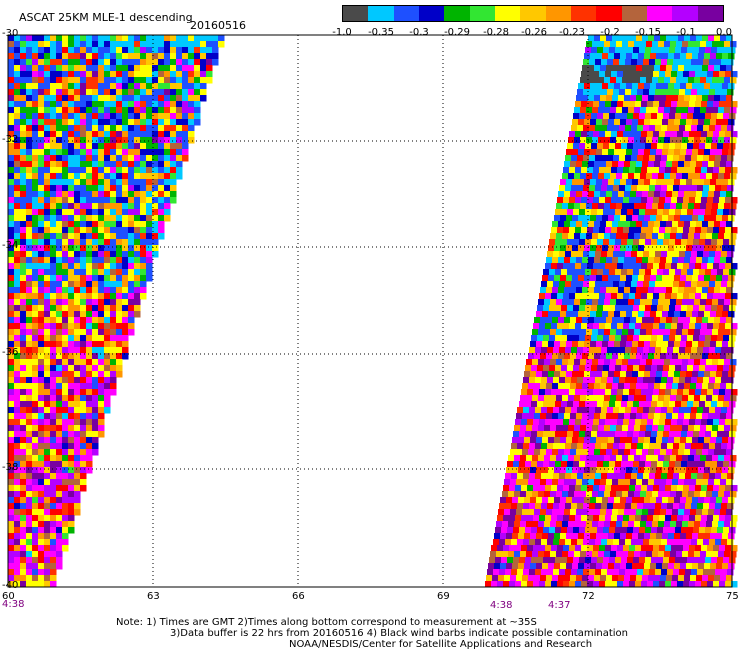 The height and width of the screenshot is (650, 740). What do you see at coordinates (10, 585) in the screenshot?
I see `latitude-label: -40` at bounding box center [10, 585].